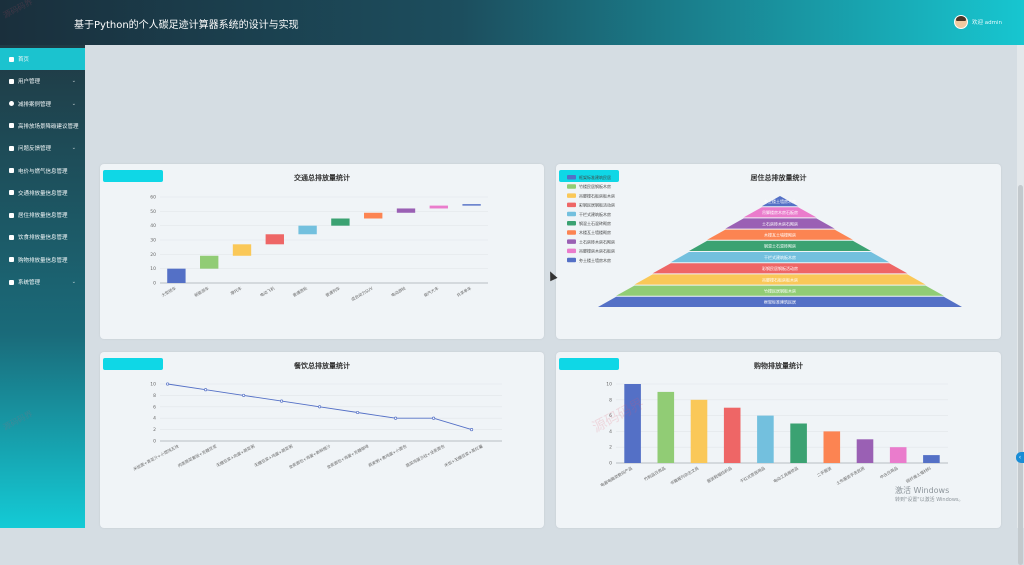  I want to click on panel-tag, so click(589, 364).